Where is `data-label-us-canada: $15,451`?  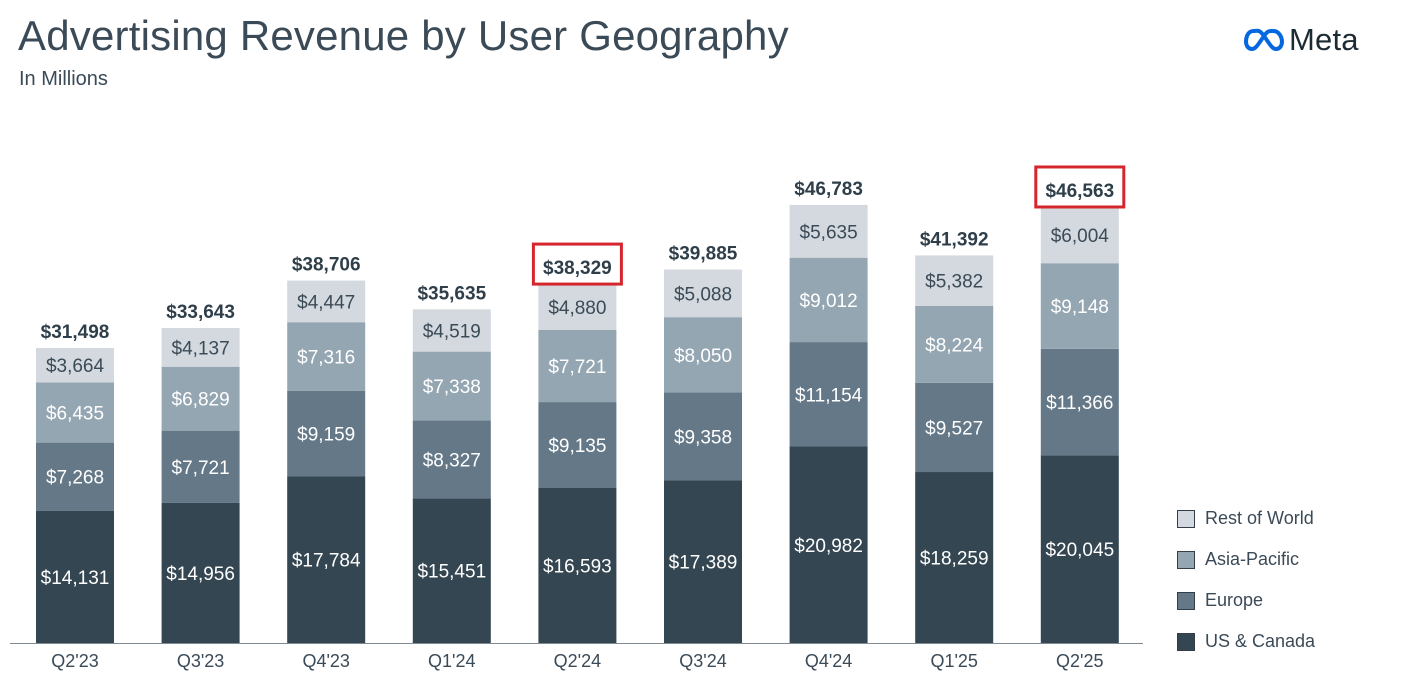
data-label-us-canada: $15,451 is located at coordinates (451, 572).